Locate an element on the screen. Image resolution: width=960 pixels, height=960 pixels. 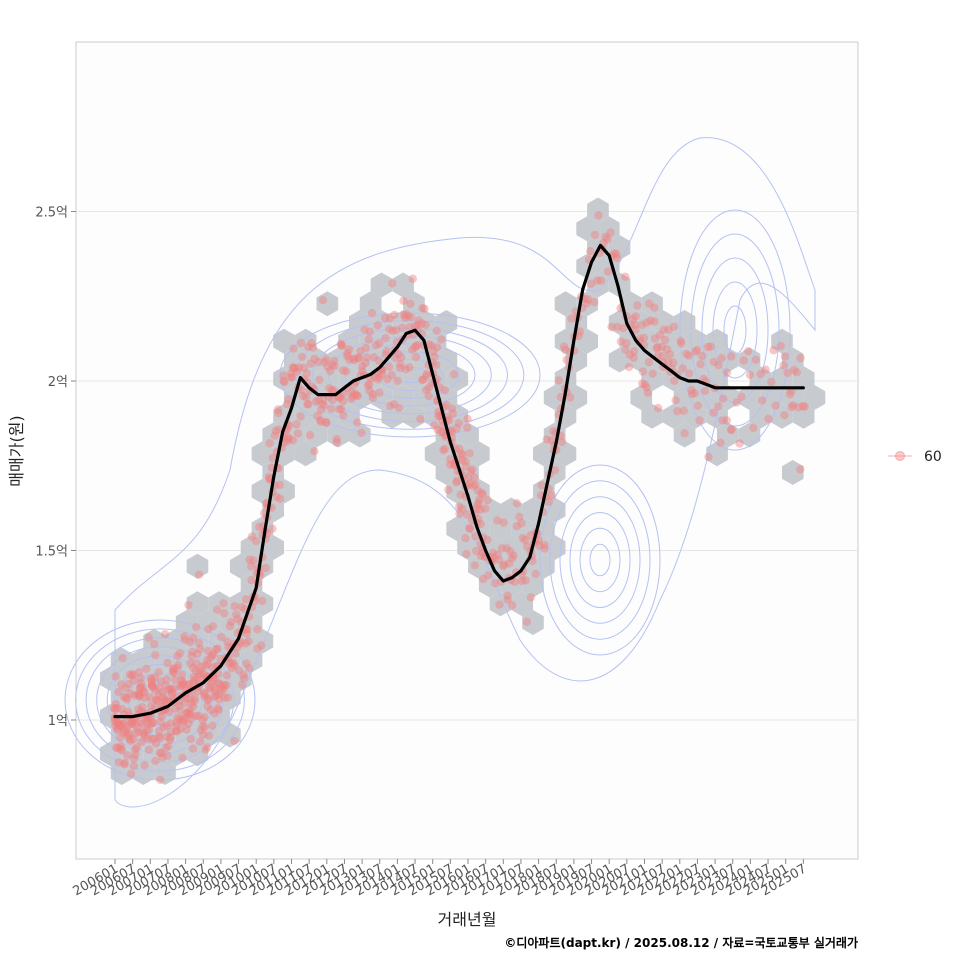
legend: 60 is located at coordinates (915, 457).